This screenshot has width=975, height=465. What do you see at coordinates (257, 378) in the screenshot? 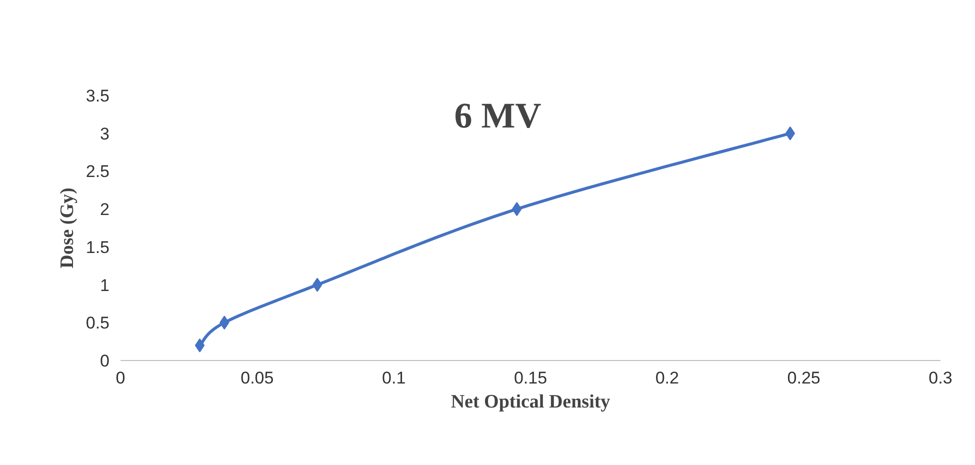
I see `x-tick-label: 0.05` at bounding box center [257, 378].